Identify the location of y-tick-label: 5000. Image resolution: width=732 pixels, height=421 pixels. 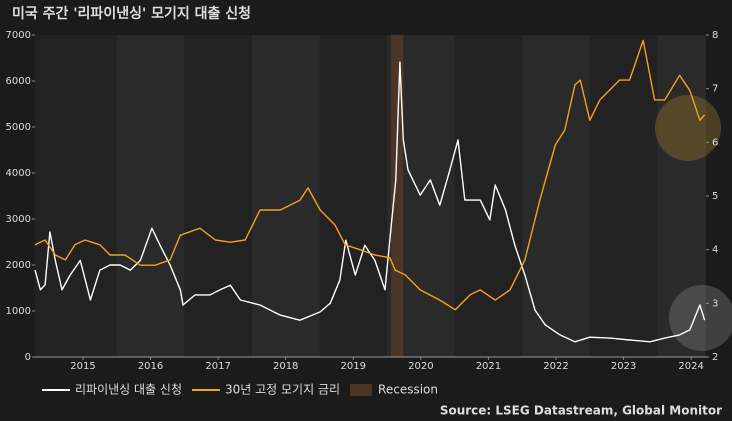
(18, 127).